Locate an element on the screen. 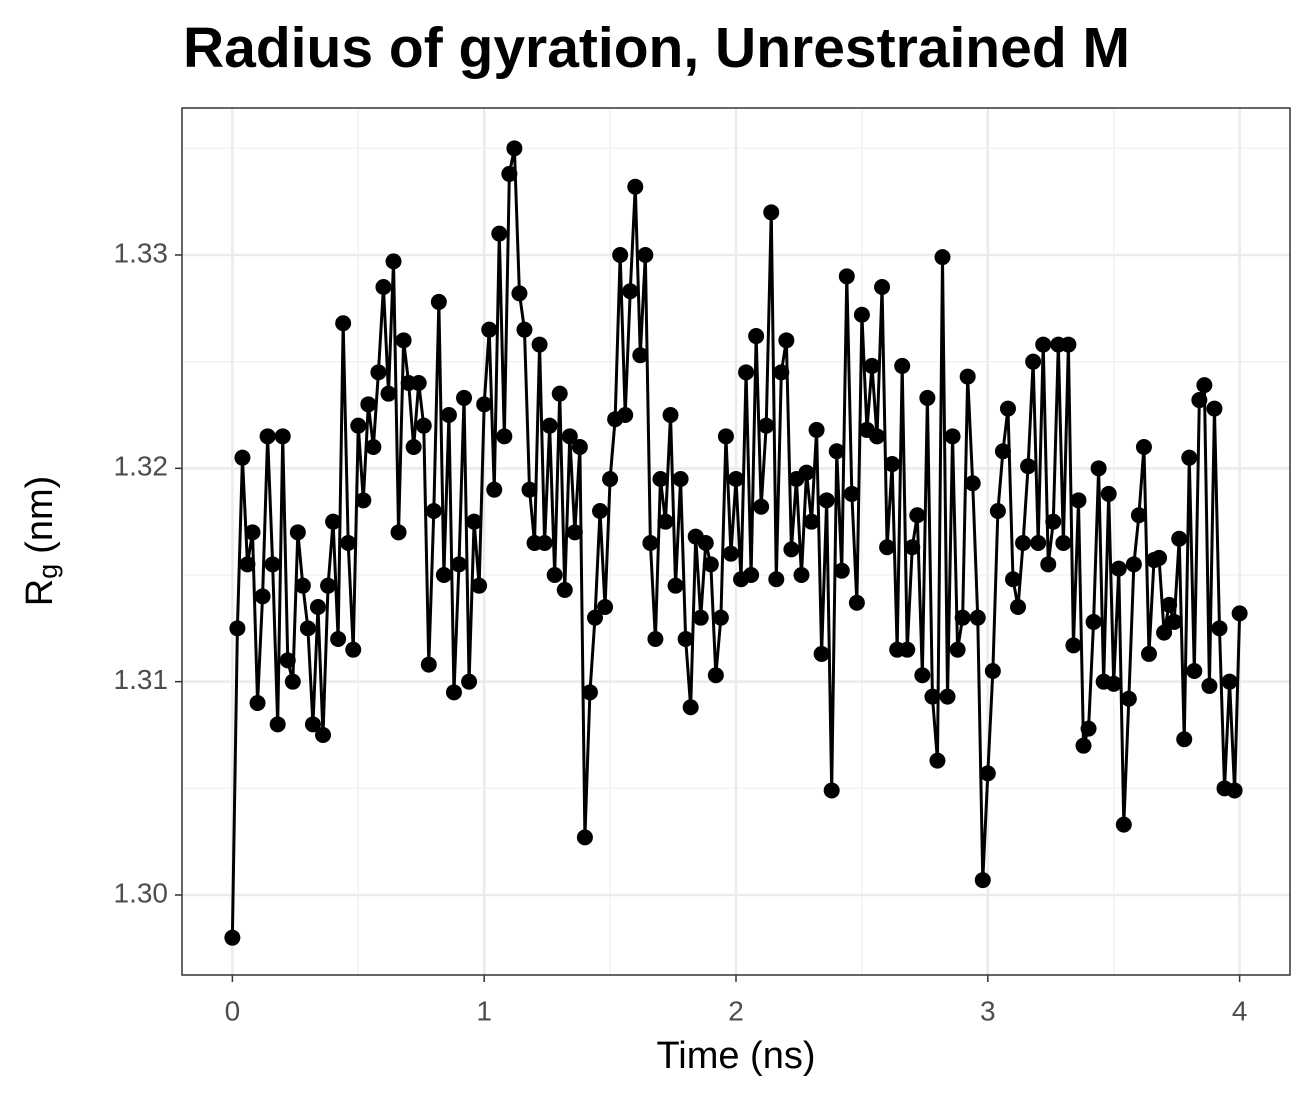  y-label-sub: g is located at coordinates (48, 571).